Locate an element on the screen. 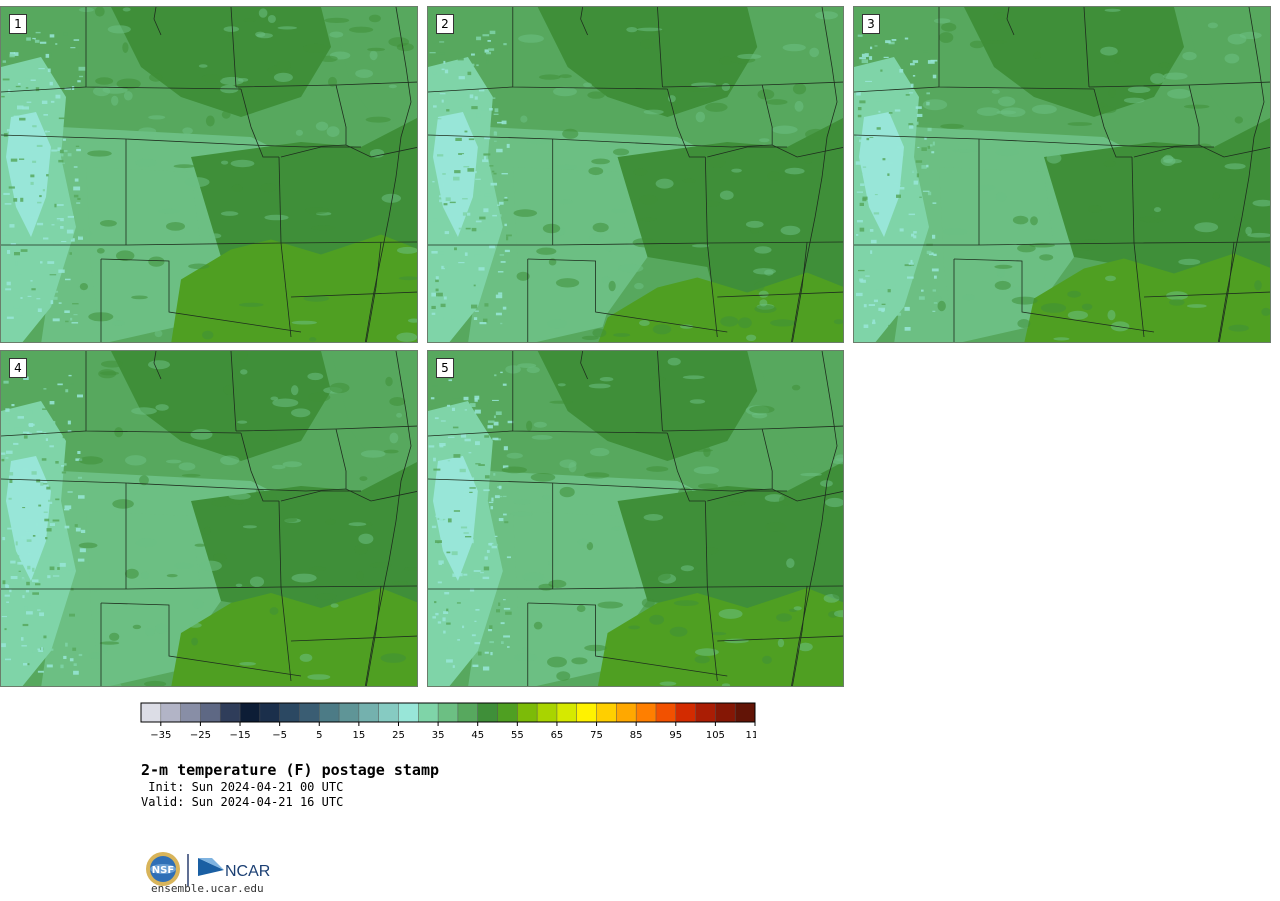 The image size is (1280, 901). panel-number-label: 1 is located at coordinates (18, 24).